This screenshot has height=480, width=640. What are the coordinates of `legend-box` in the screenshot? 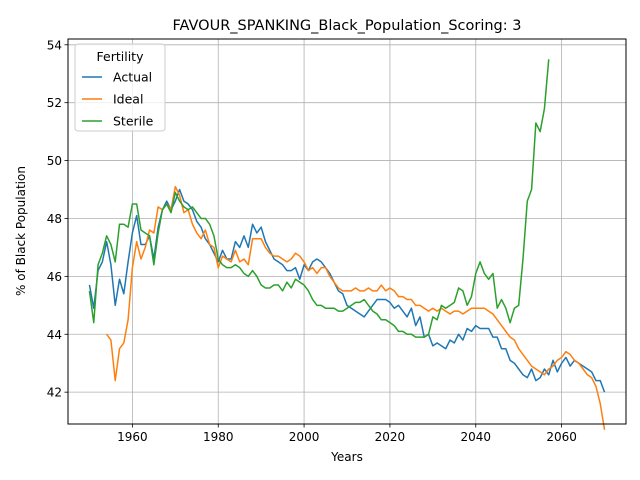 It's located at (120, 87).